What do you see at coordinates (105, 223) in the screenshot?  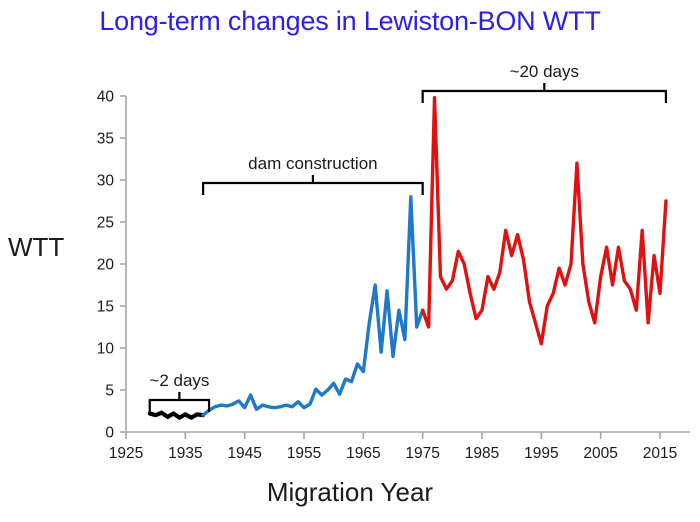 I see `y-tick-label: 25` at bounding box center [105, 223].